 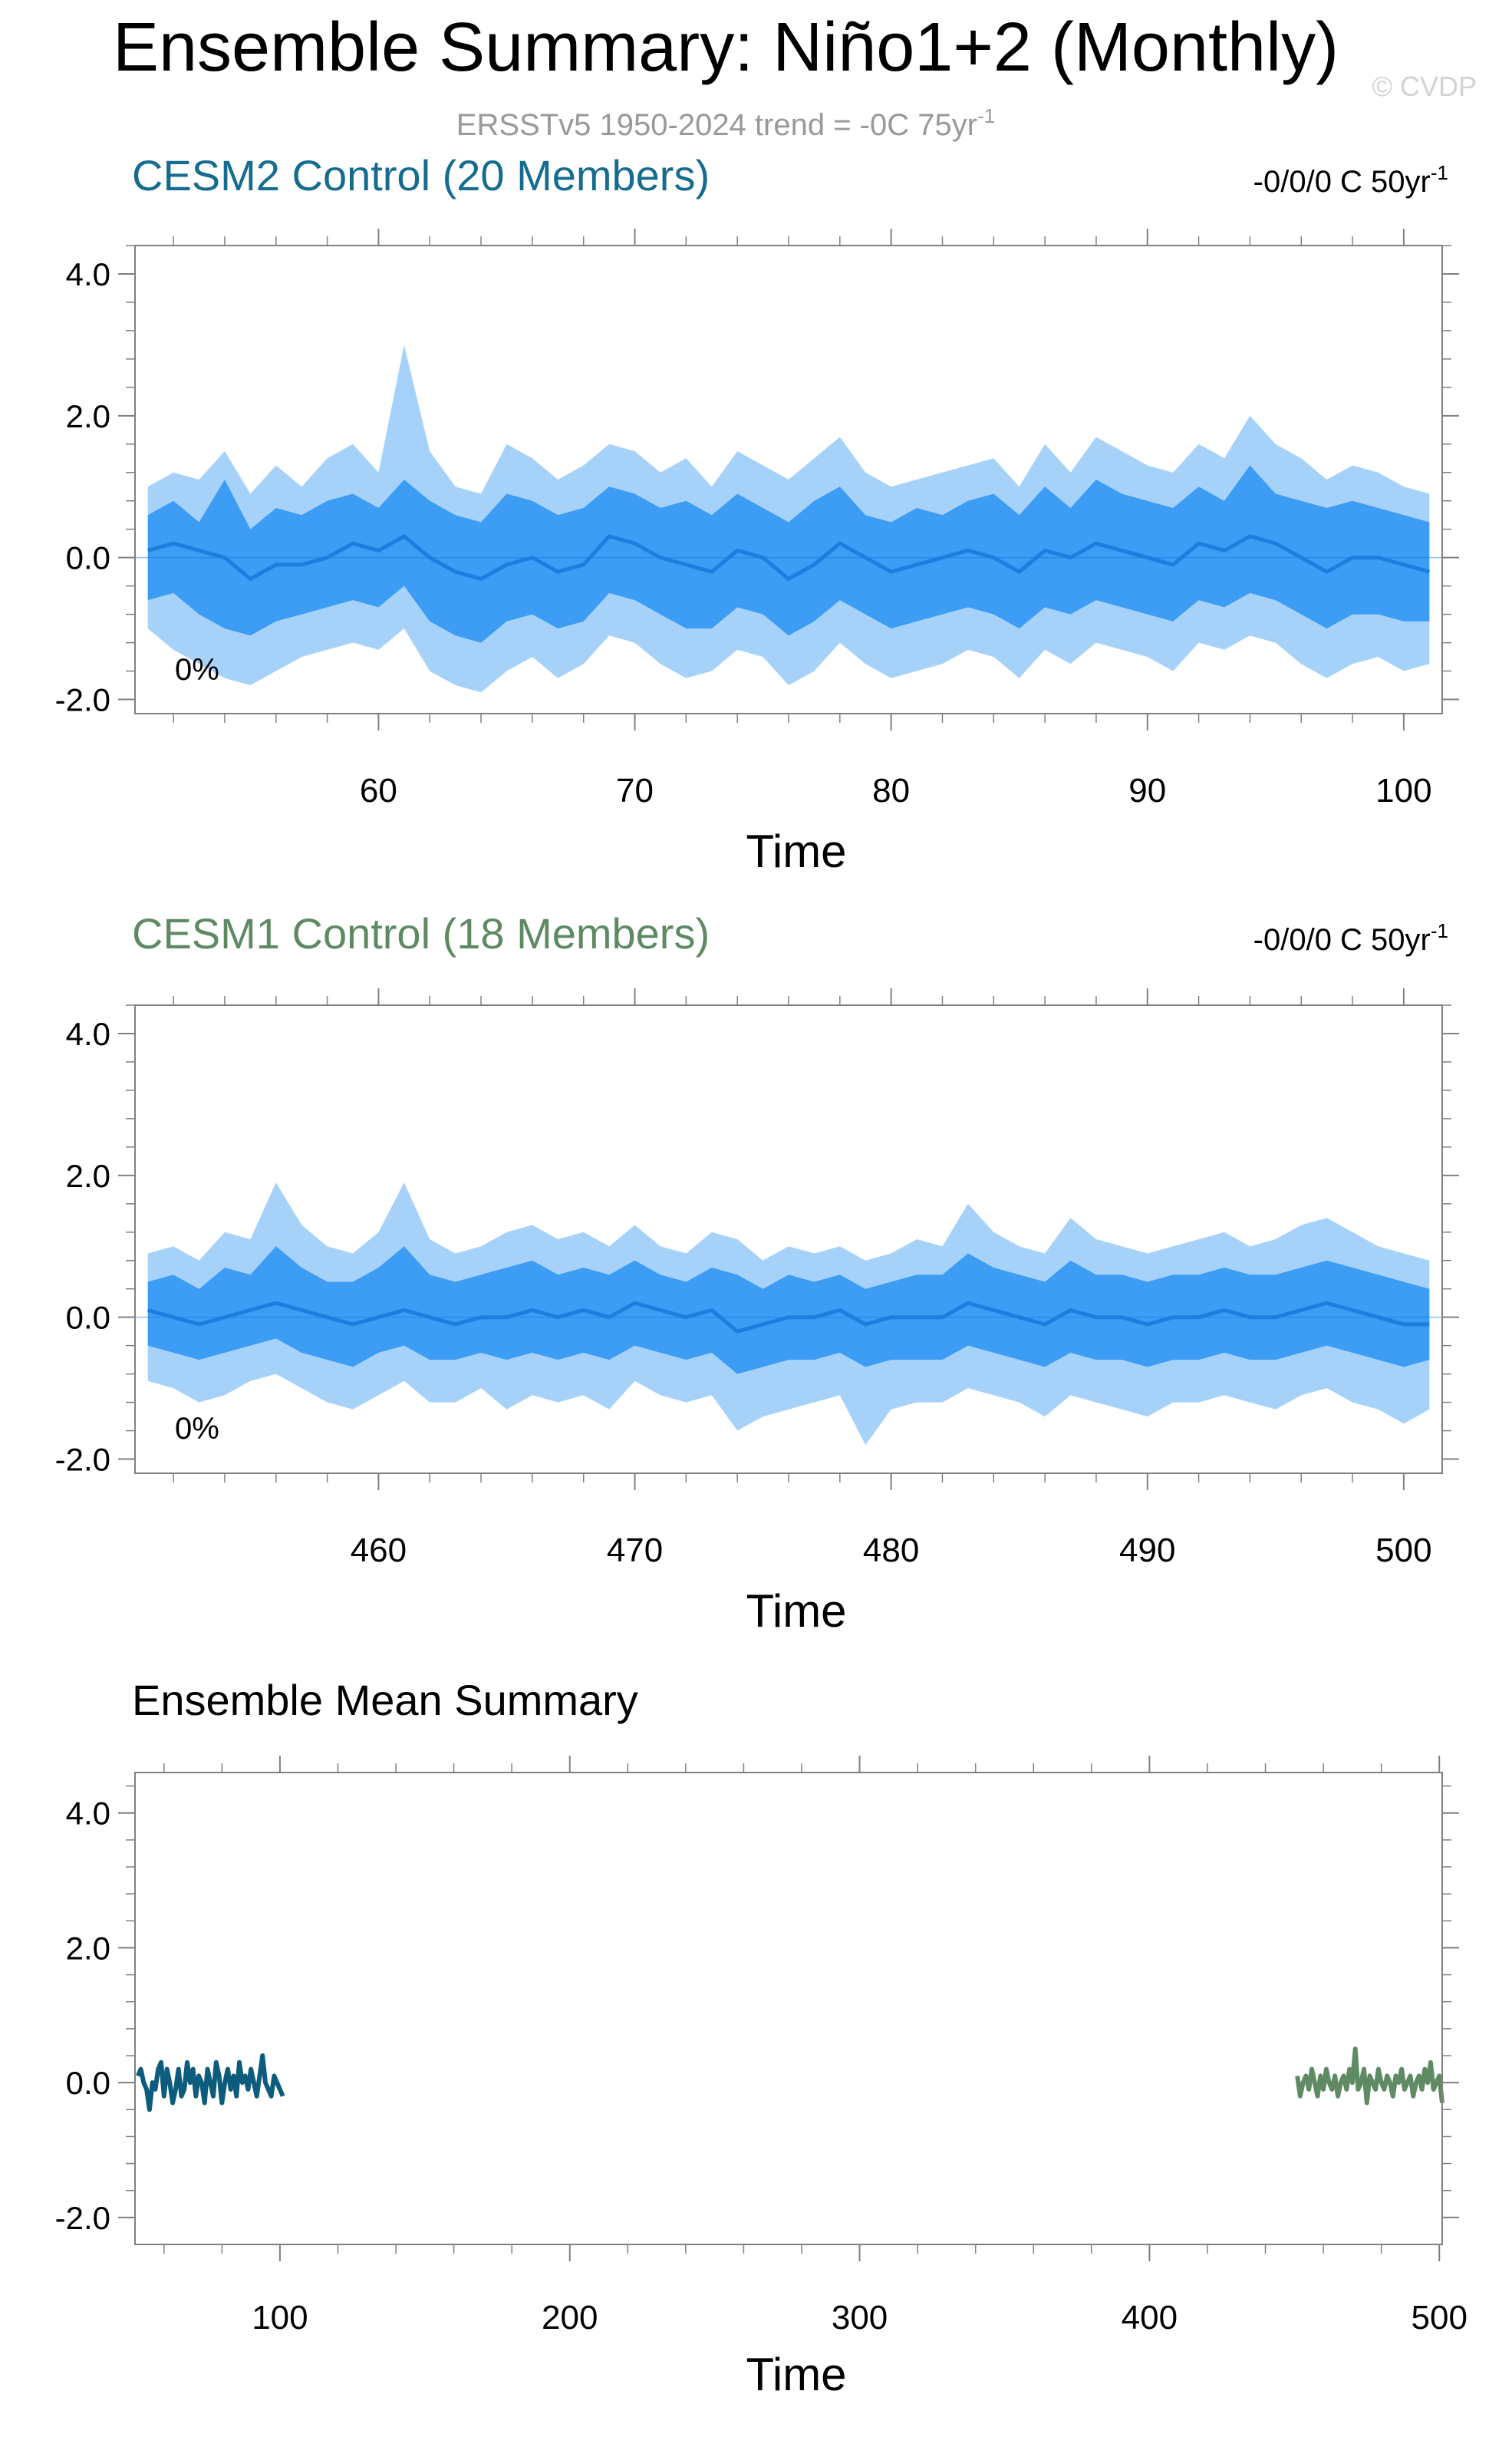 What do you see at coordinates (860, 2318) in the screenshot?
I see `x-tick-label: 300` at bounding box center [860, 2318].